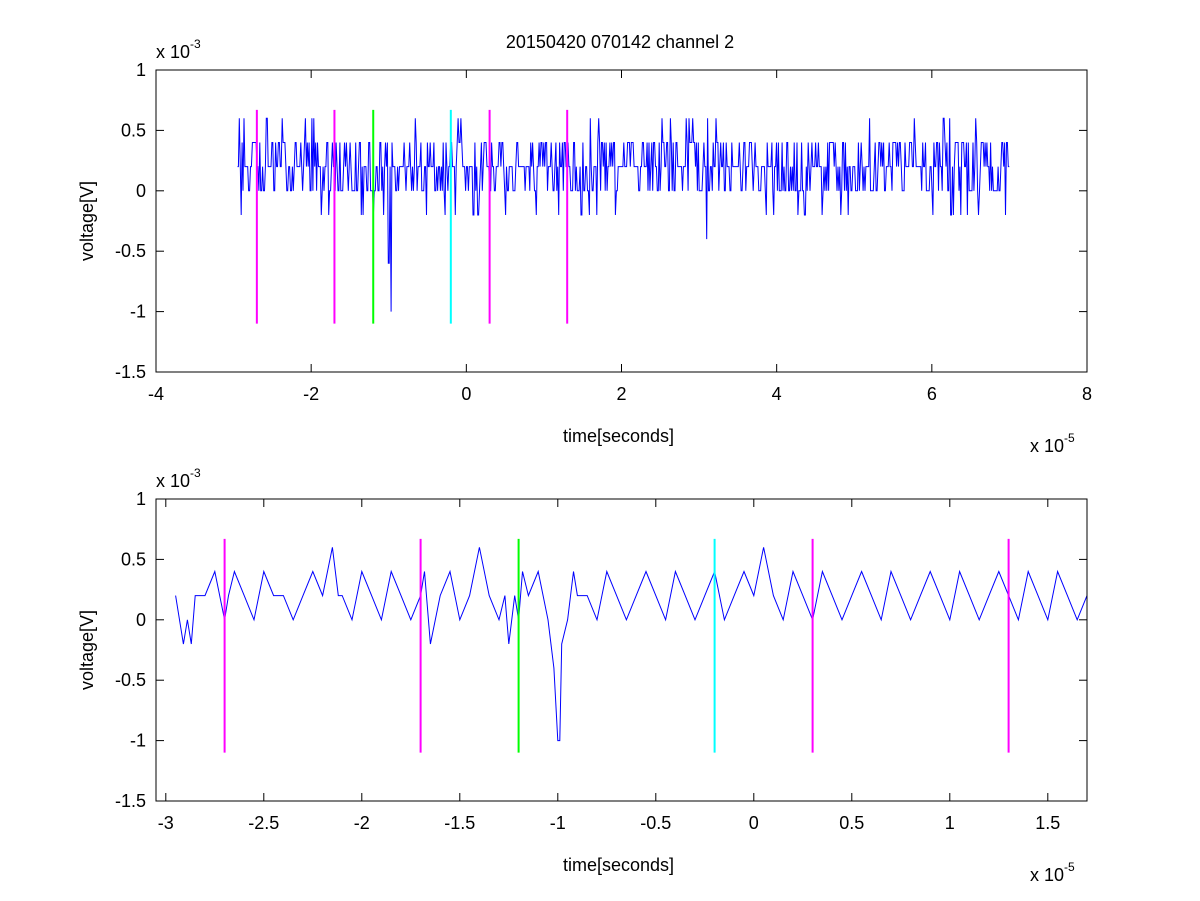 This screenshot has height=901, width=1200. What do you see at coordinates (263, 823) in the screenshot?
I see `bottom-xtick-label: -2.5` at bounding box center [263, 823].